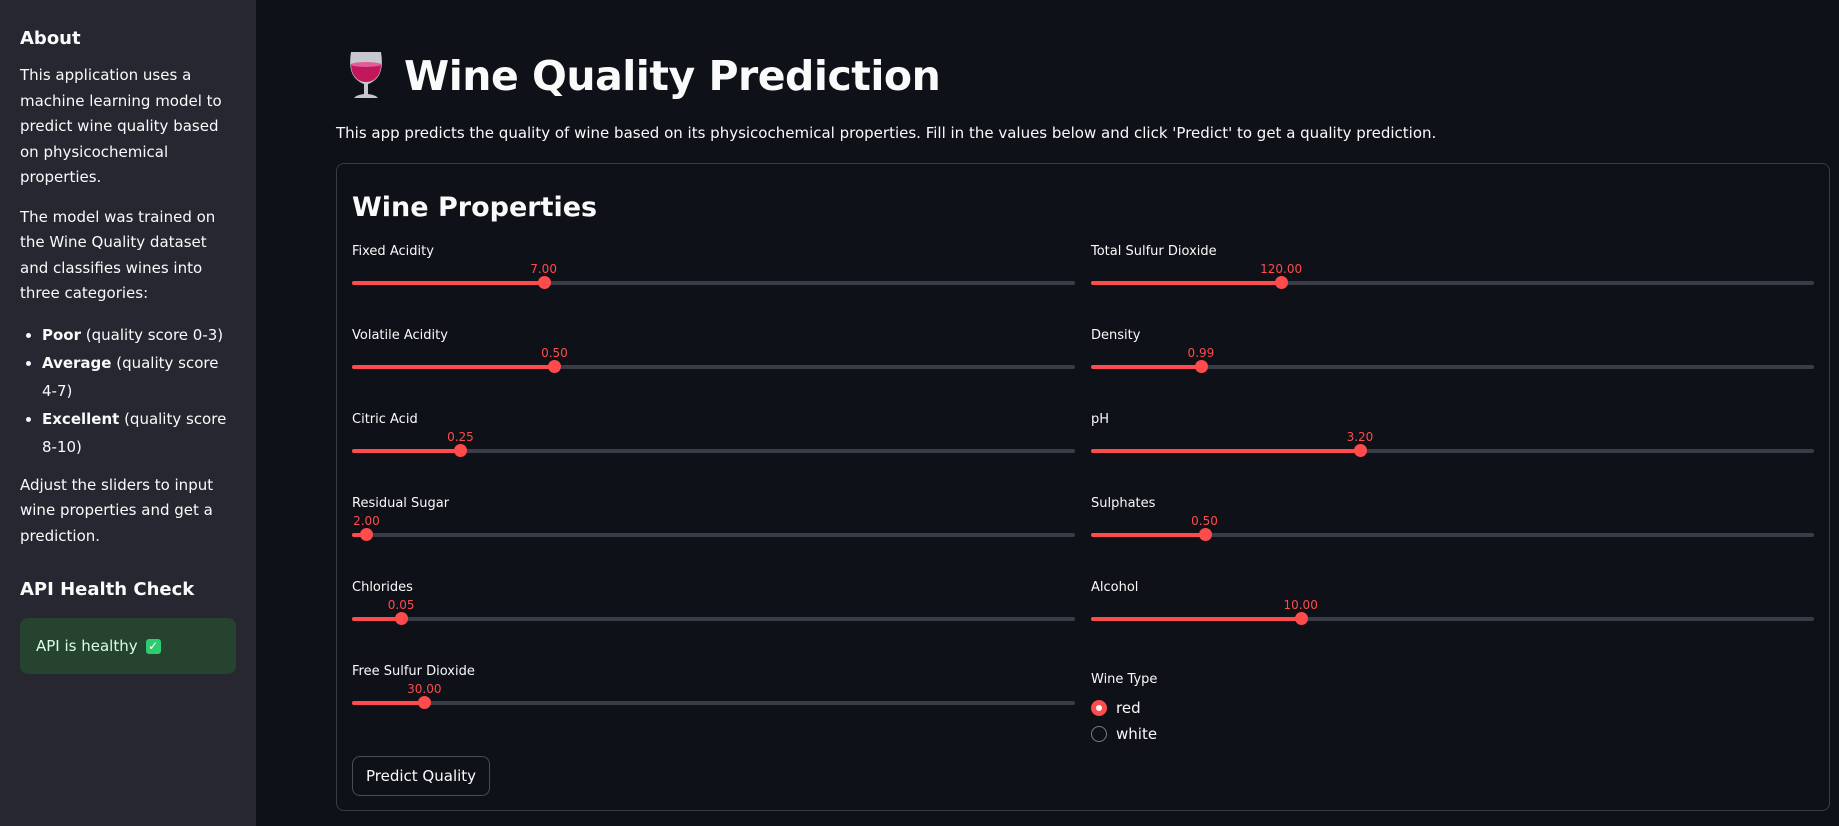 The height and width of the screenshot is (826, 1839). Describe the element at coordinates (713, 615) in the screenshot. I see `slider-chlorides: Chlorides 0.05` at that location.